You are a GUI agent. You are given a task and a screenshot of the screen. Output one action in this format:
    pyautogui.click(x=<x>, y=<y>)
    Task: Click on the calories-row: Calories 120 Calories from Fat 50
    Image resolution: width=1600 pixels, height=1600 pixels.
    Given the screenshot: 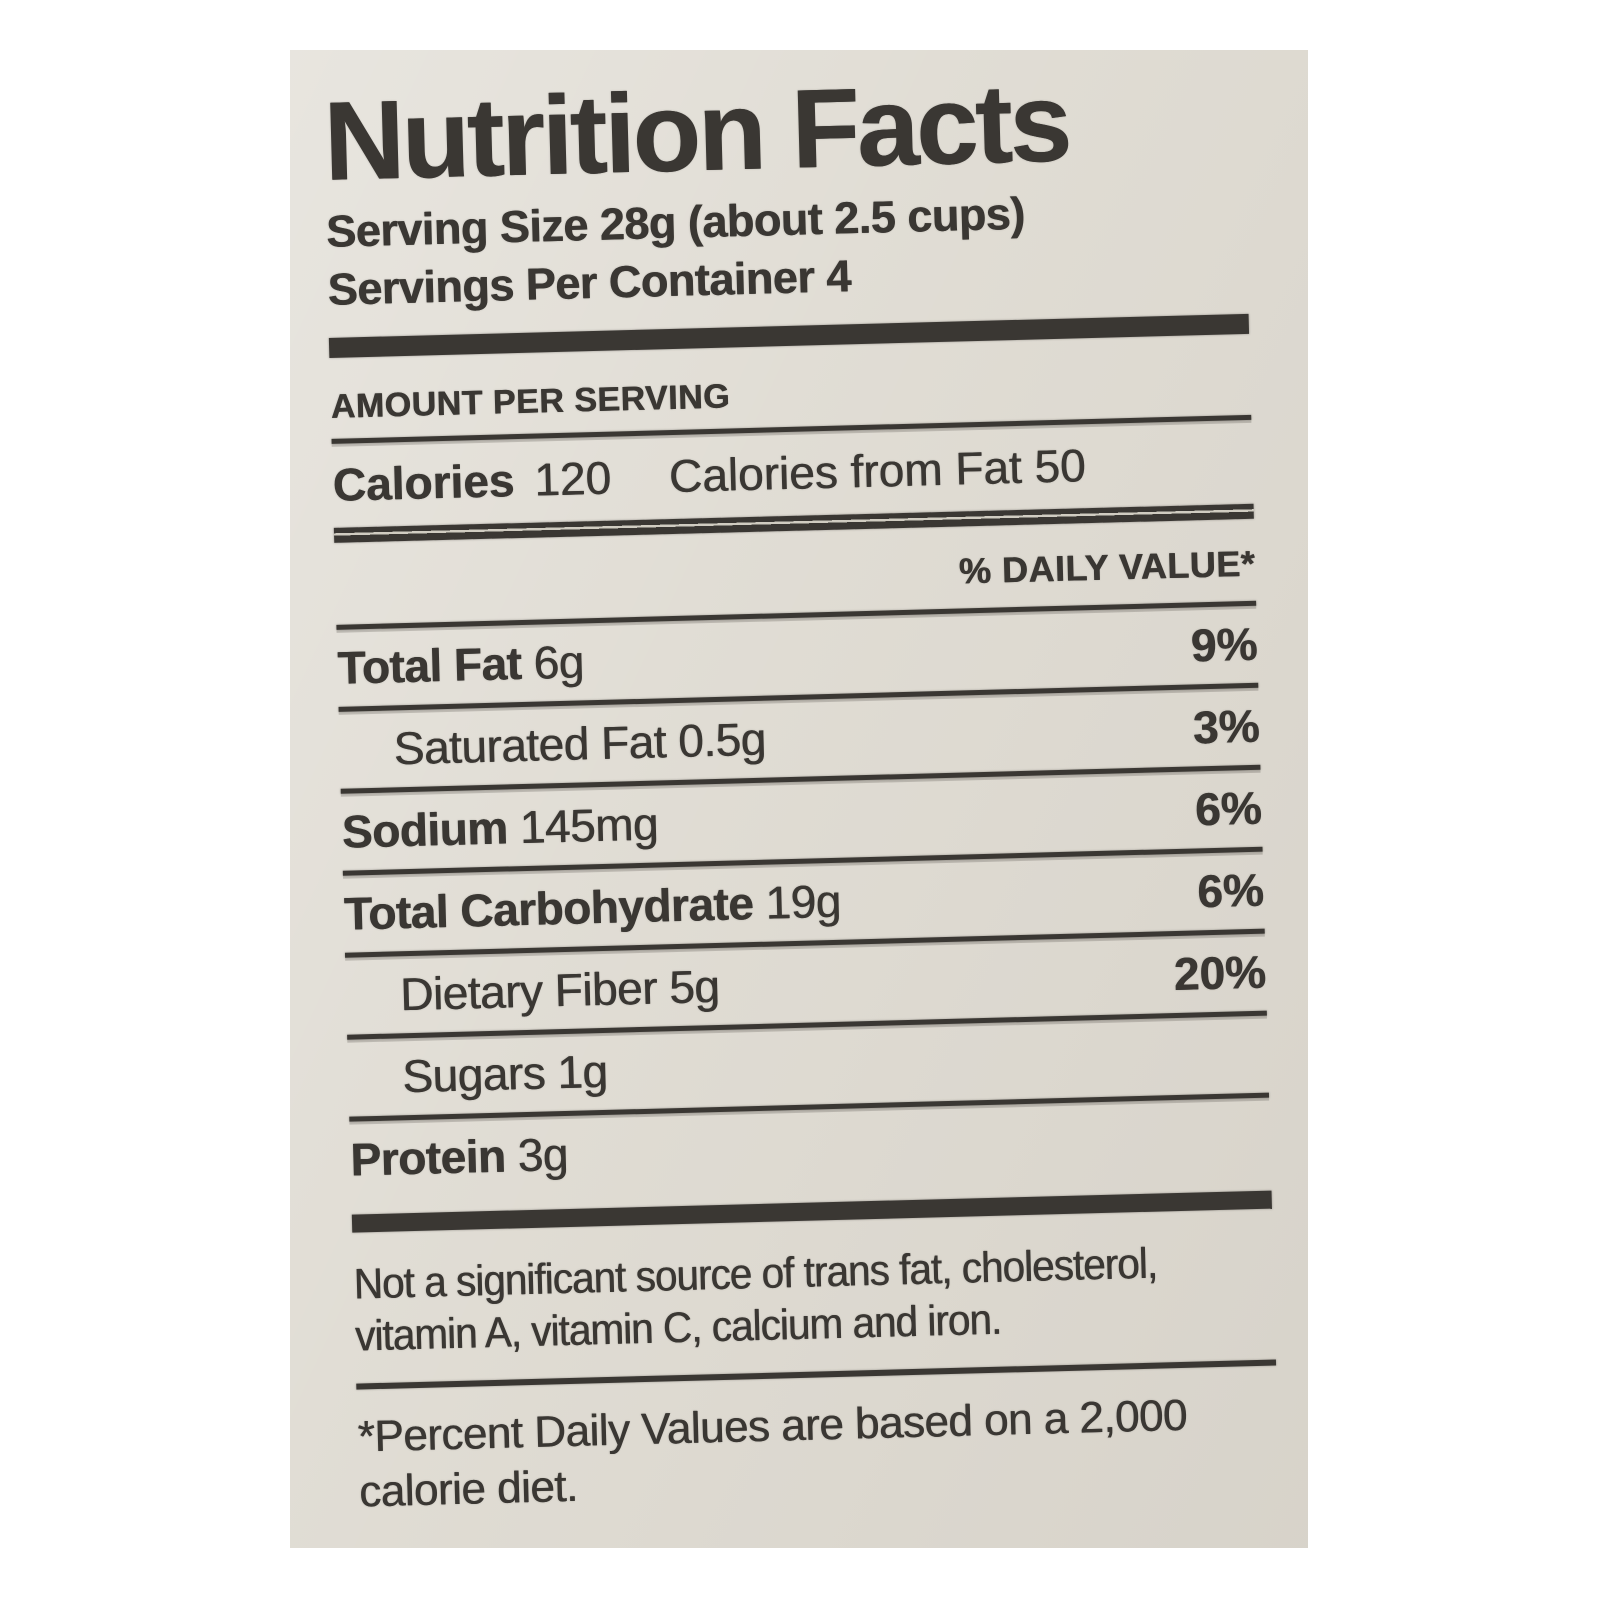 What is the action you would take?
    pyautogui.click(x=792, y=473)
    